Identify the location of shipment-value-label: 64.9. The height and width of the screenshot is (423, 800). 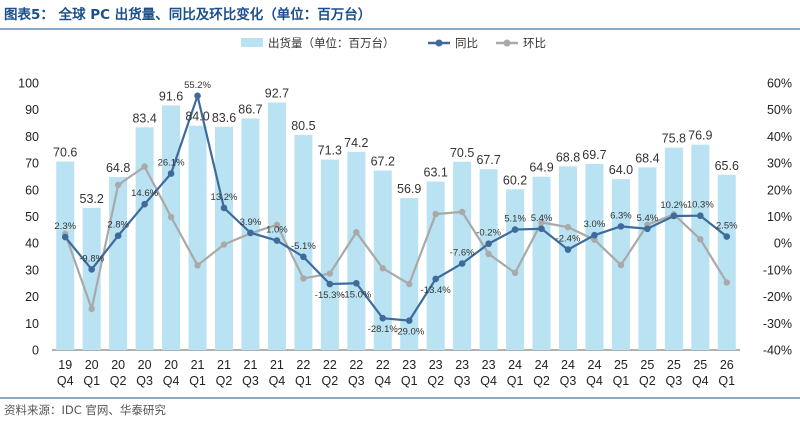
(541, 168).